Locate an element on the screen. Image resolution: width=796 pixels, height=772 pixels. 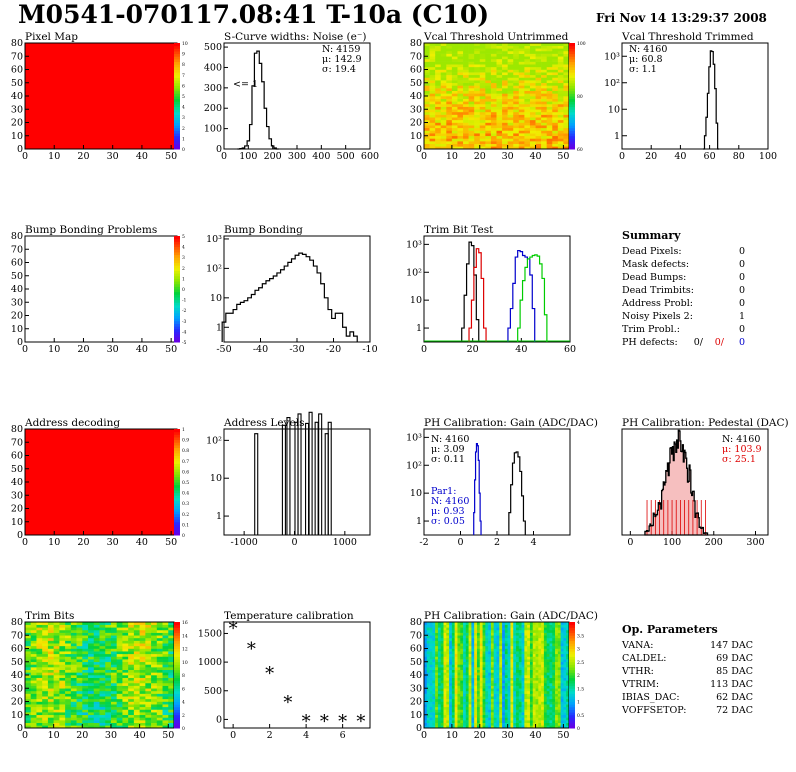
stat-text: σ: 0.11 is located at coordinates (448, 459).